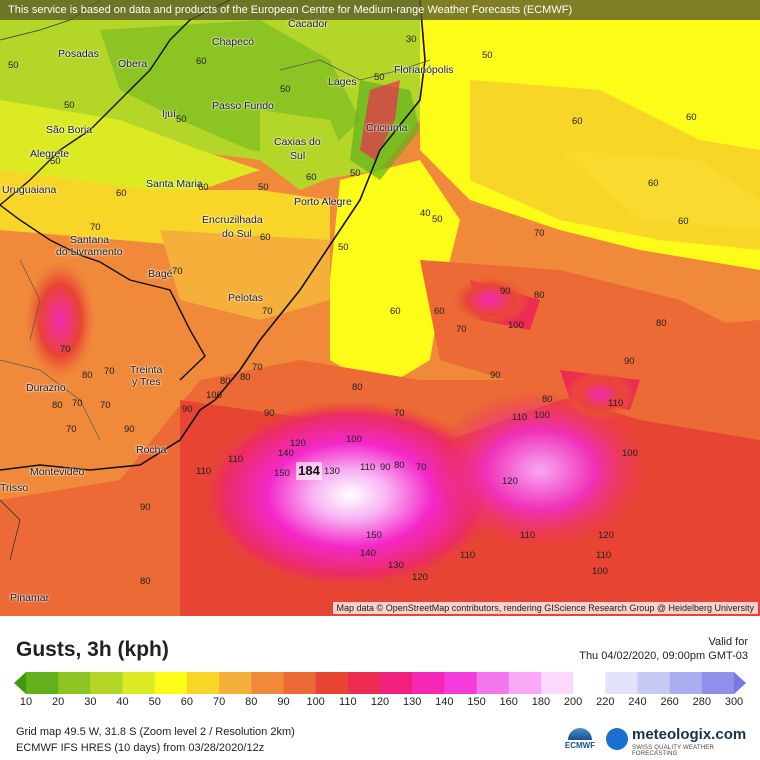  I want to click on scale-tick-label: 20, so click(58, 702).